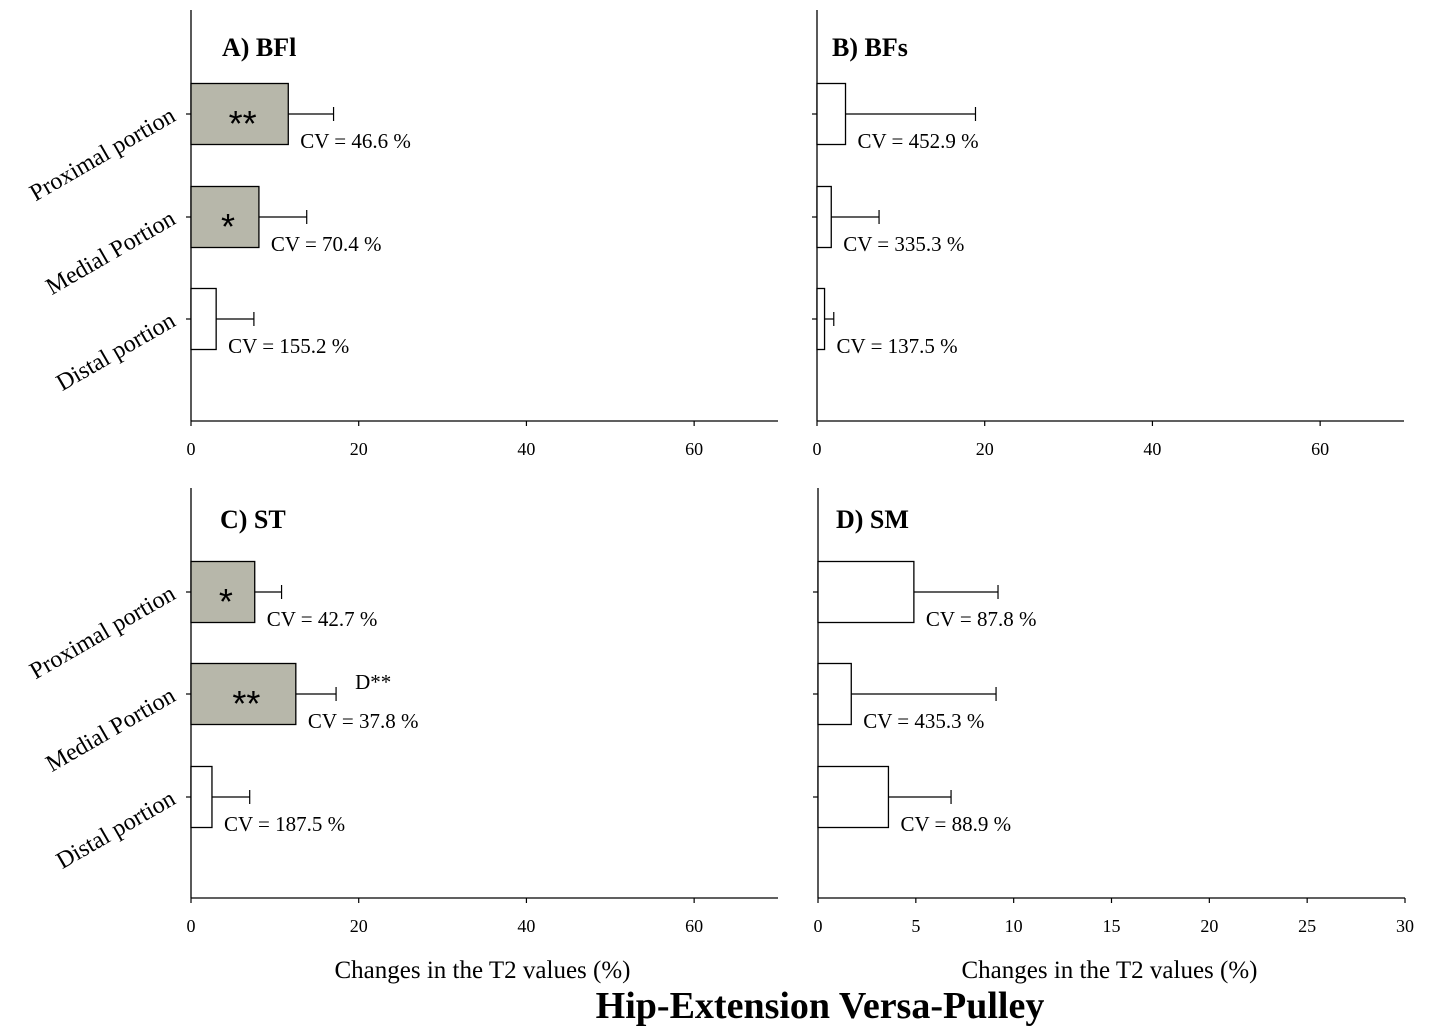 This screenshot has height=1027, width=1430. What do you see at coordinates (872, 519) in the screenshot?
I see `panel-title: D) SM` at bounding box center [872, 519].